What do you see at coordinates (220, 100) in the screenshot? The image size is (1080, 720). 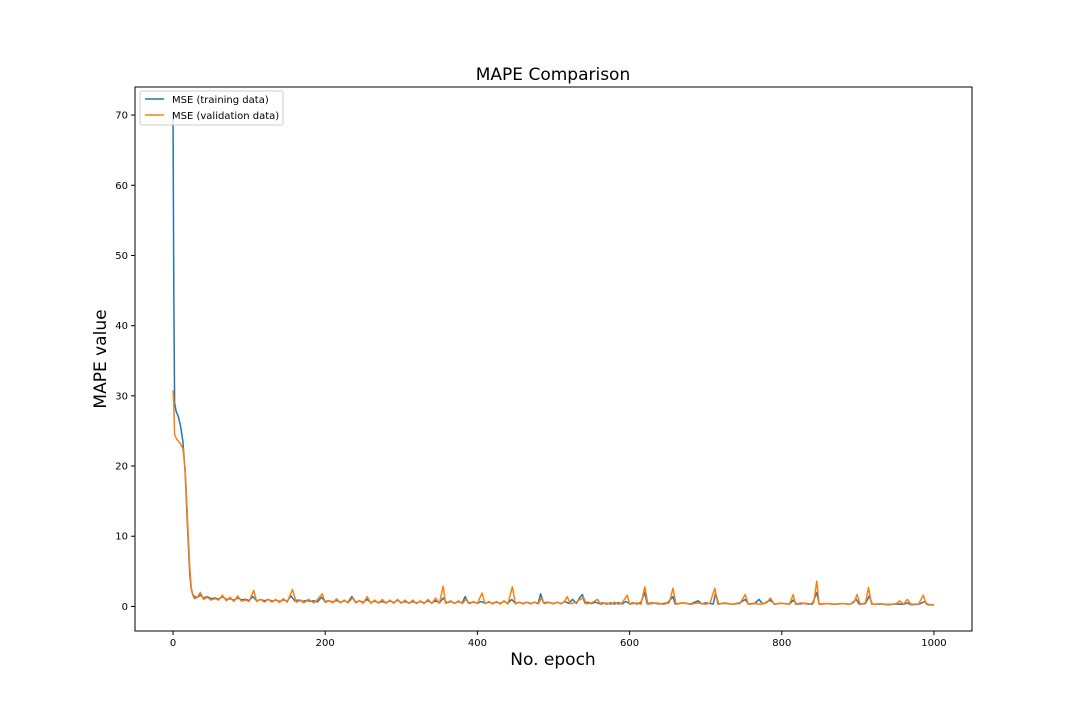 I see `legend-label-training: MSE (training data)` at bounding box center [220, 100].